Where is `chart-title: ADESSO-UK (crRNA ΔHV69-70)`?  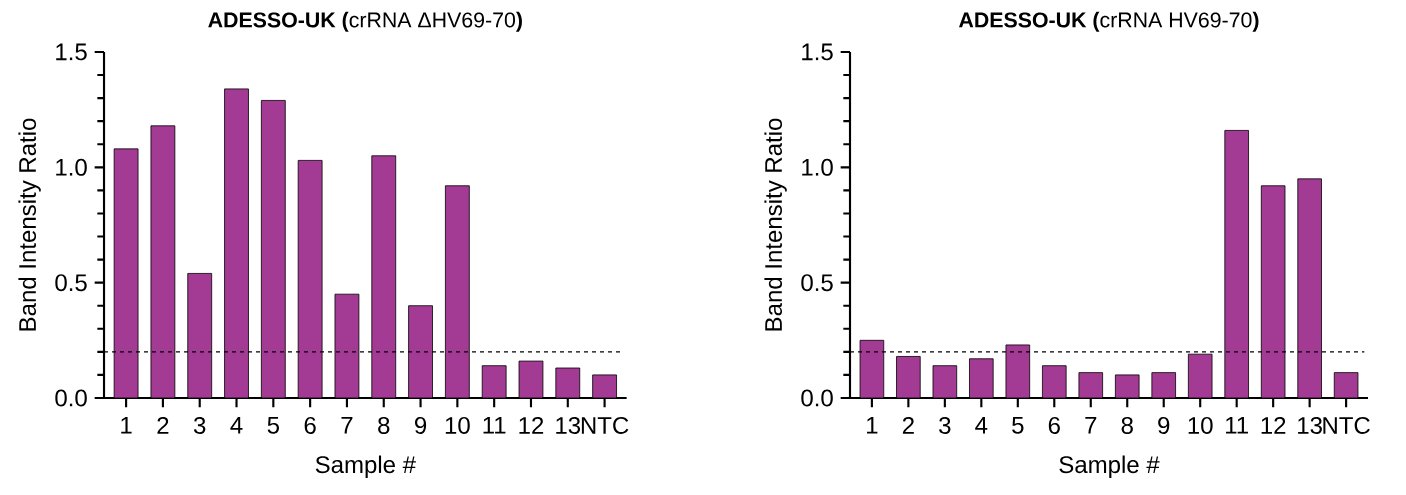 chart-title: ADESSO-UK (crRNA ΔHV69-70) is located at coordinates (365, 21).